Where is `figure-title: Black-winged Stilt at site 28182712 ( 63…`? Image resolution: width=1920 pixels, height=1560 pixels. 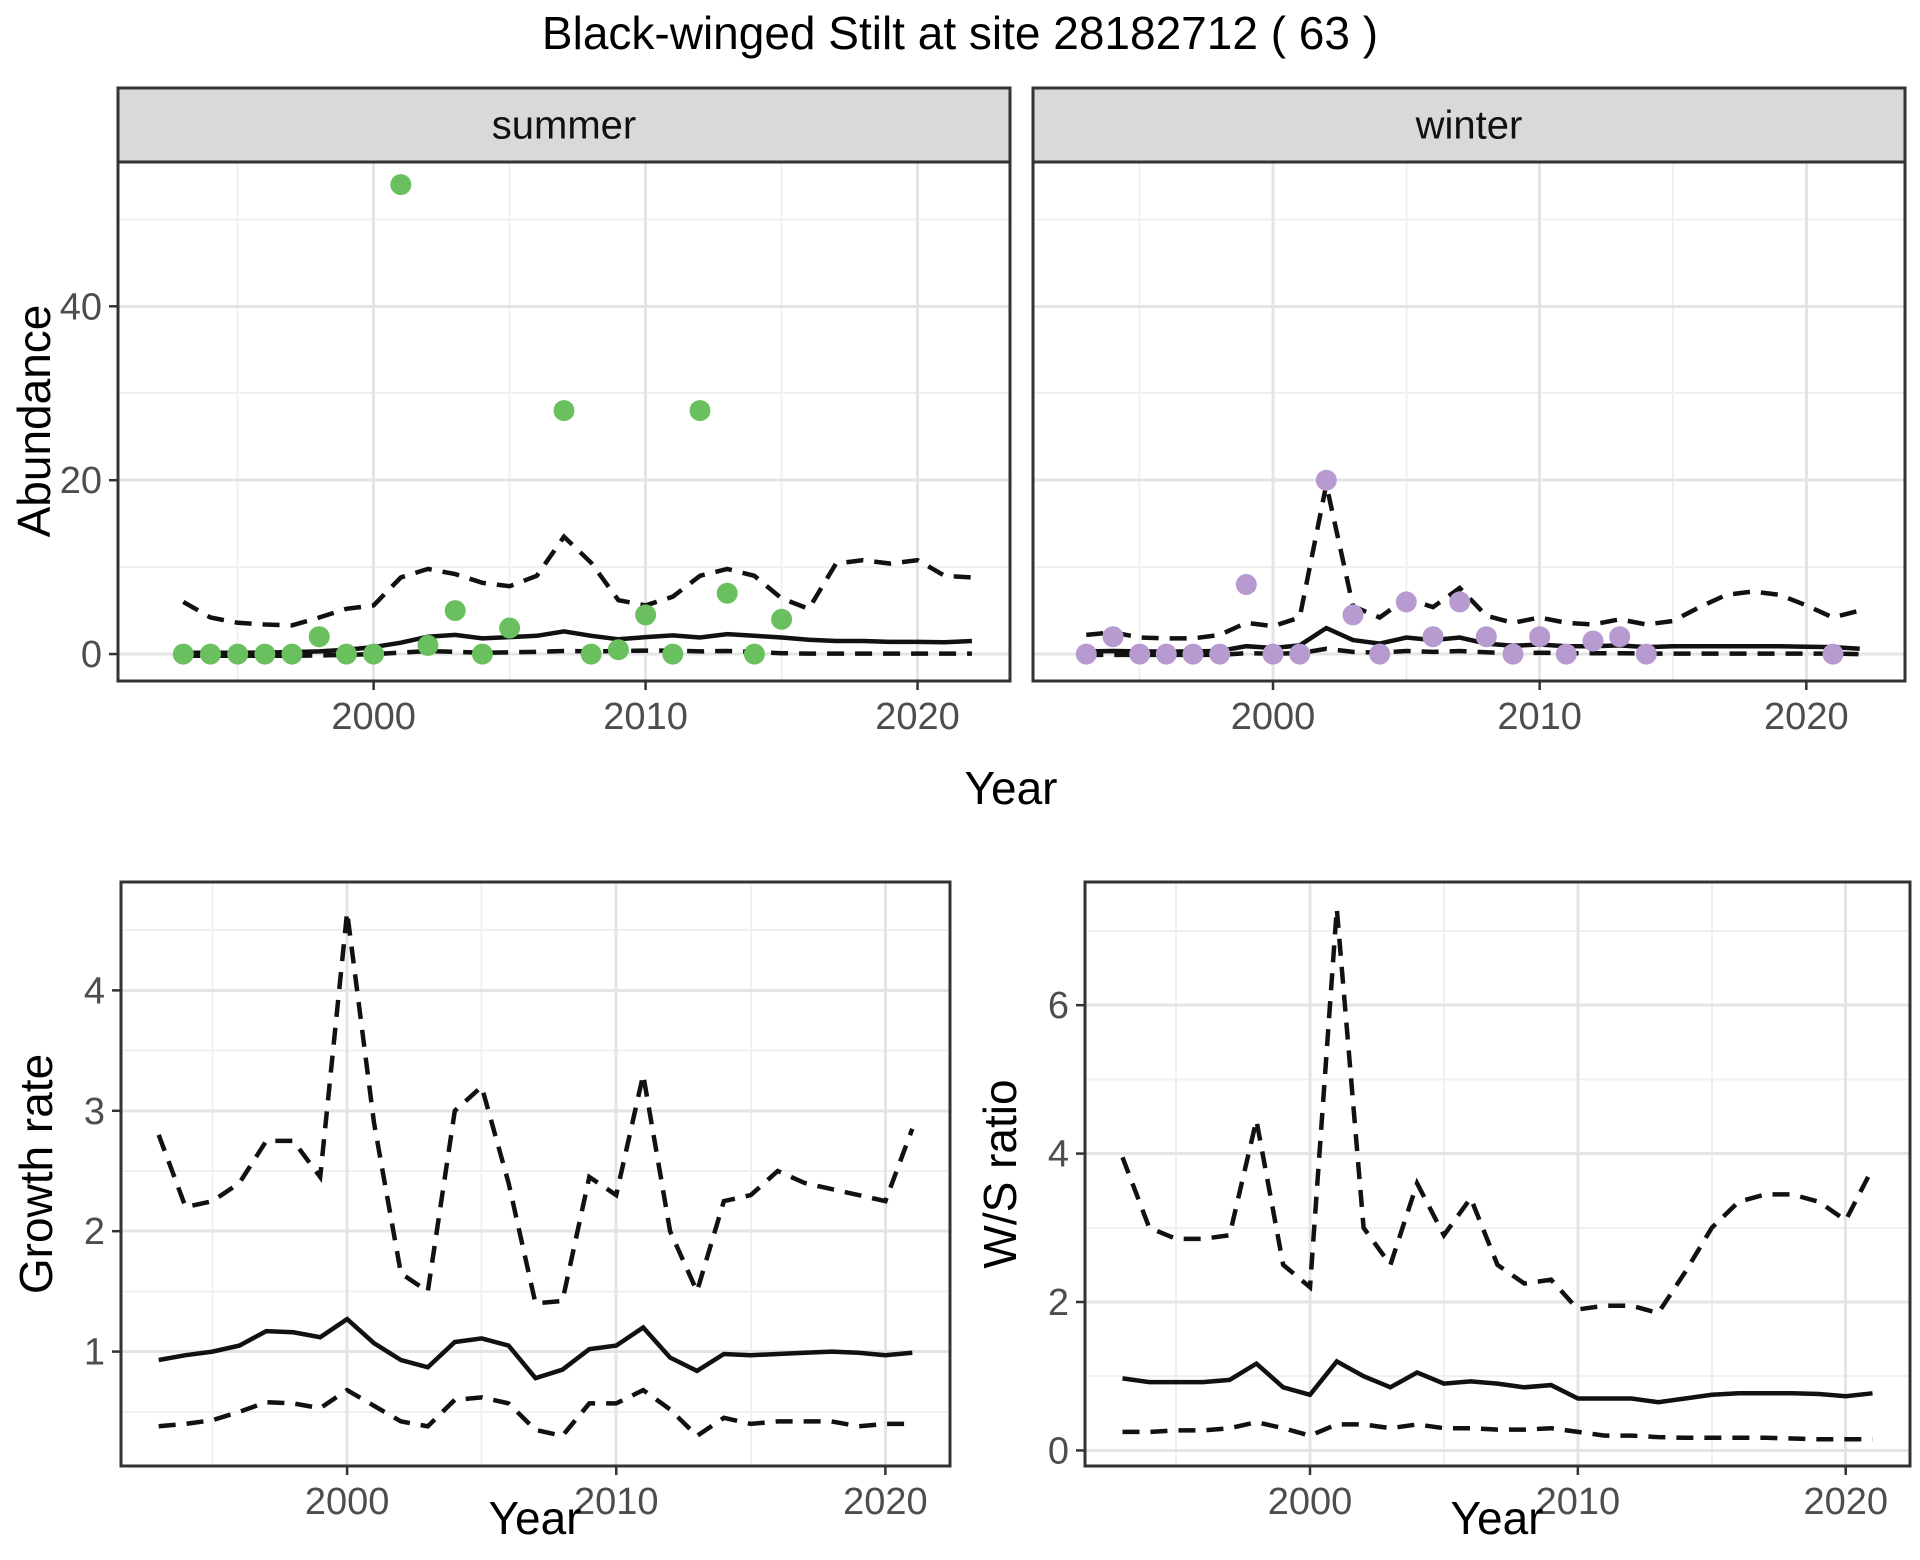 figure-title: Black-winged Stilt at site 28182712 ( 63… is located at coordinates (960, 33).